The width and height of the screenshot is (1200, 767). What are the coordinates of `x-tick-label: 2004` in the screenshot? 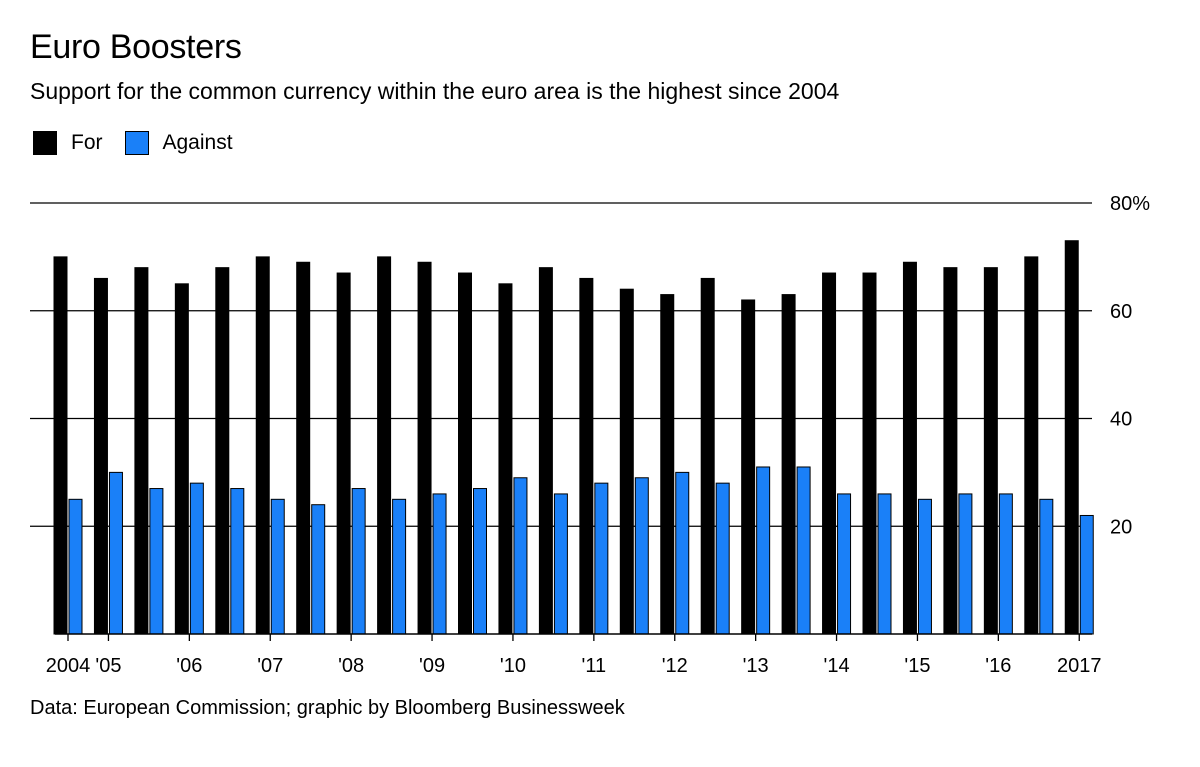 It's located at (68, 666).